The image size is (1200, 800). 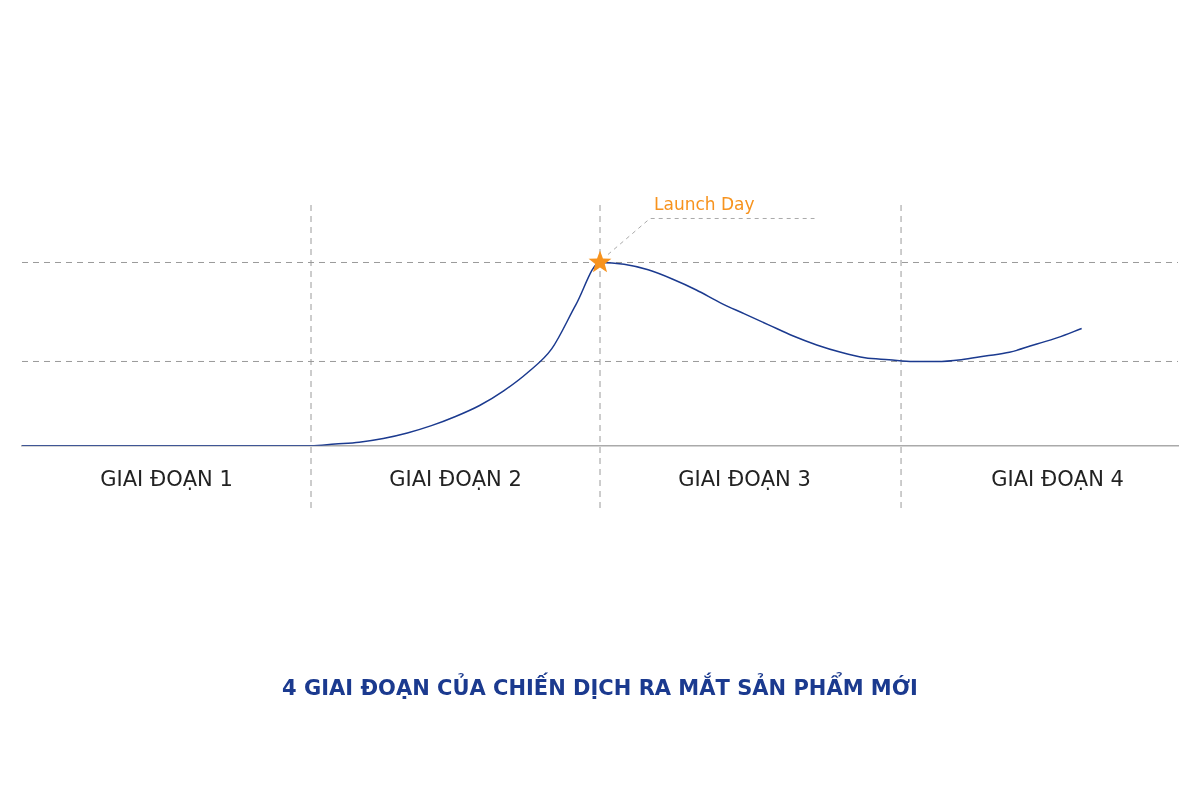 What do you see at coordinates (455, 478) in the screenshot?
I see `x-tick-label: GIAI ĐOẠN 2` at bounding box center [455, 478].